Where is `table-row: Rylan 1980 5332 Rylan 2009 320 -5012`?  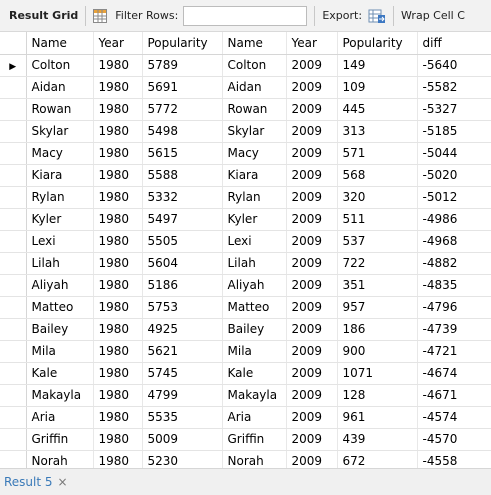 table-row: Rylan 1980 5332 Rylan 2009 320 -5012 is located at coordinates (245, 197).